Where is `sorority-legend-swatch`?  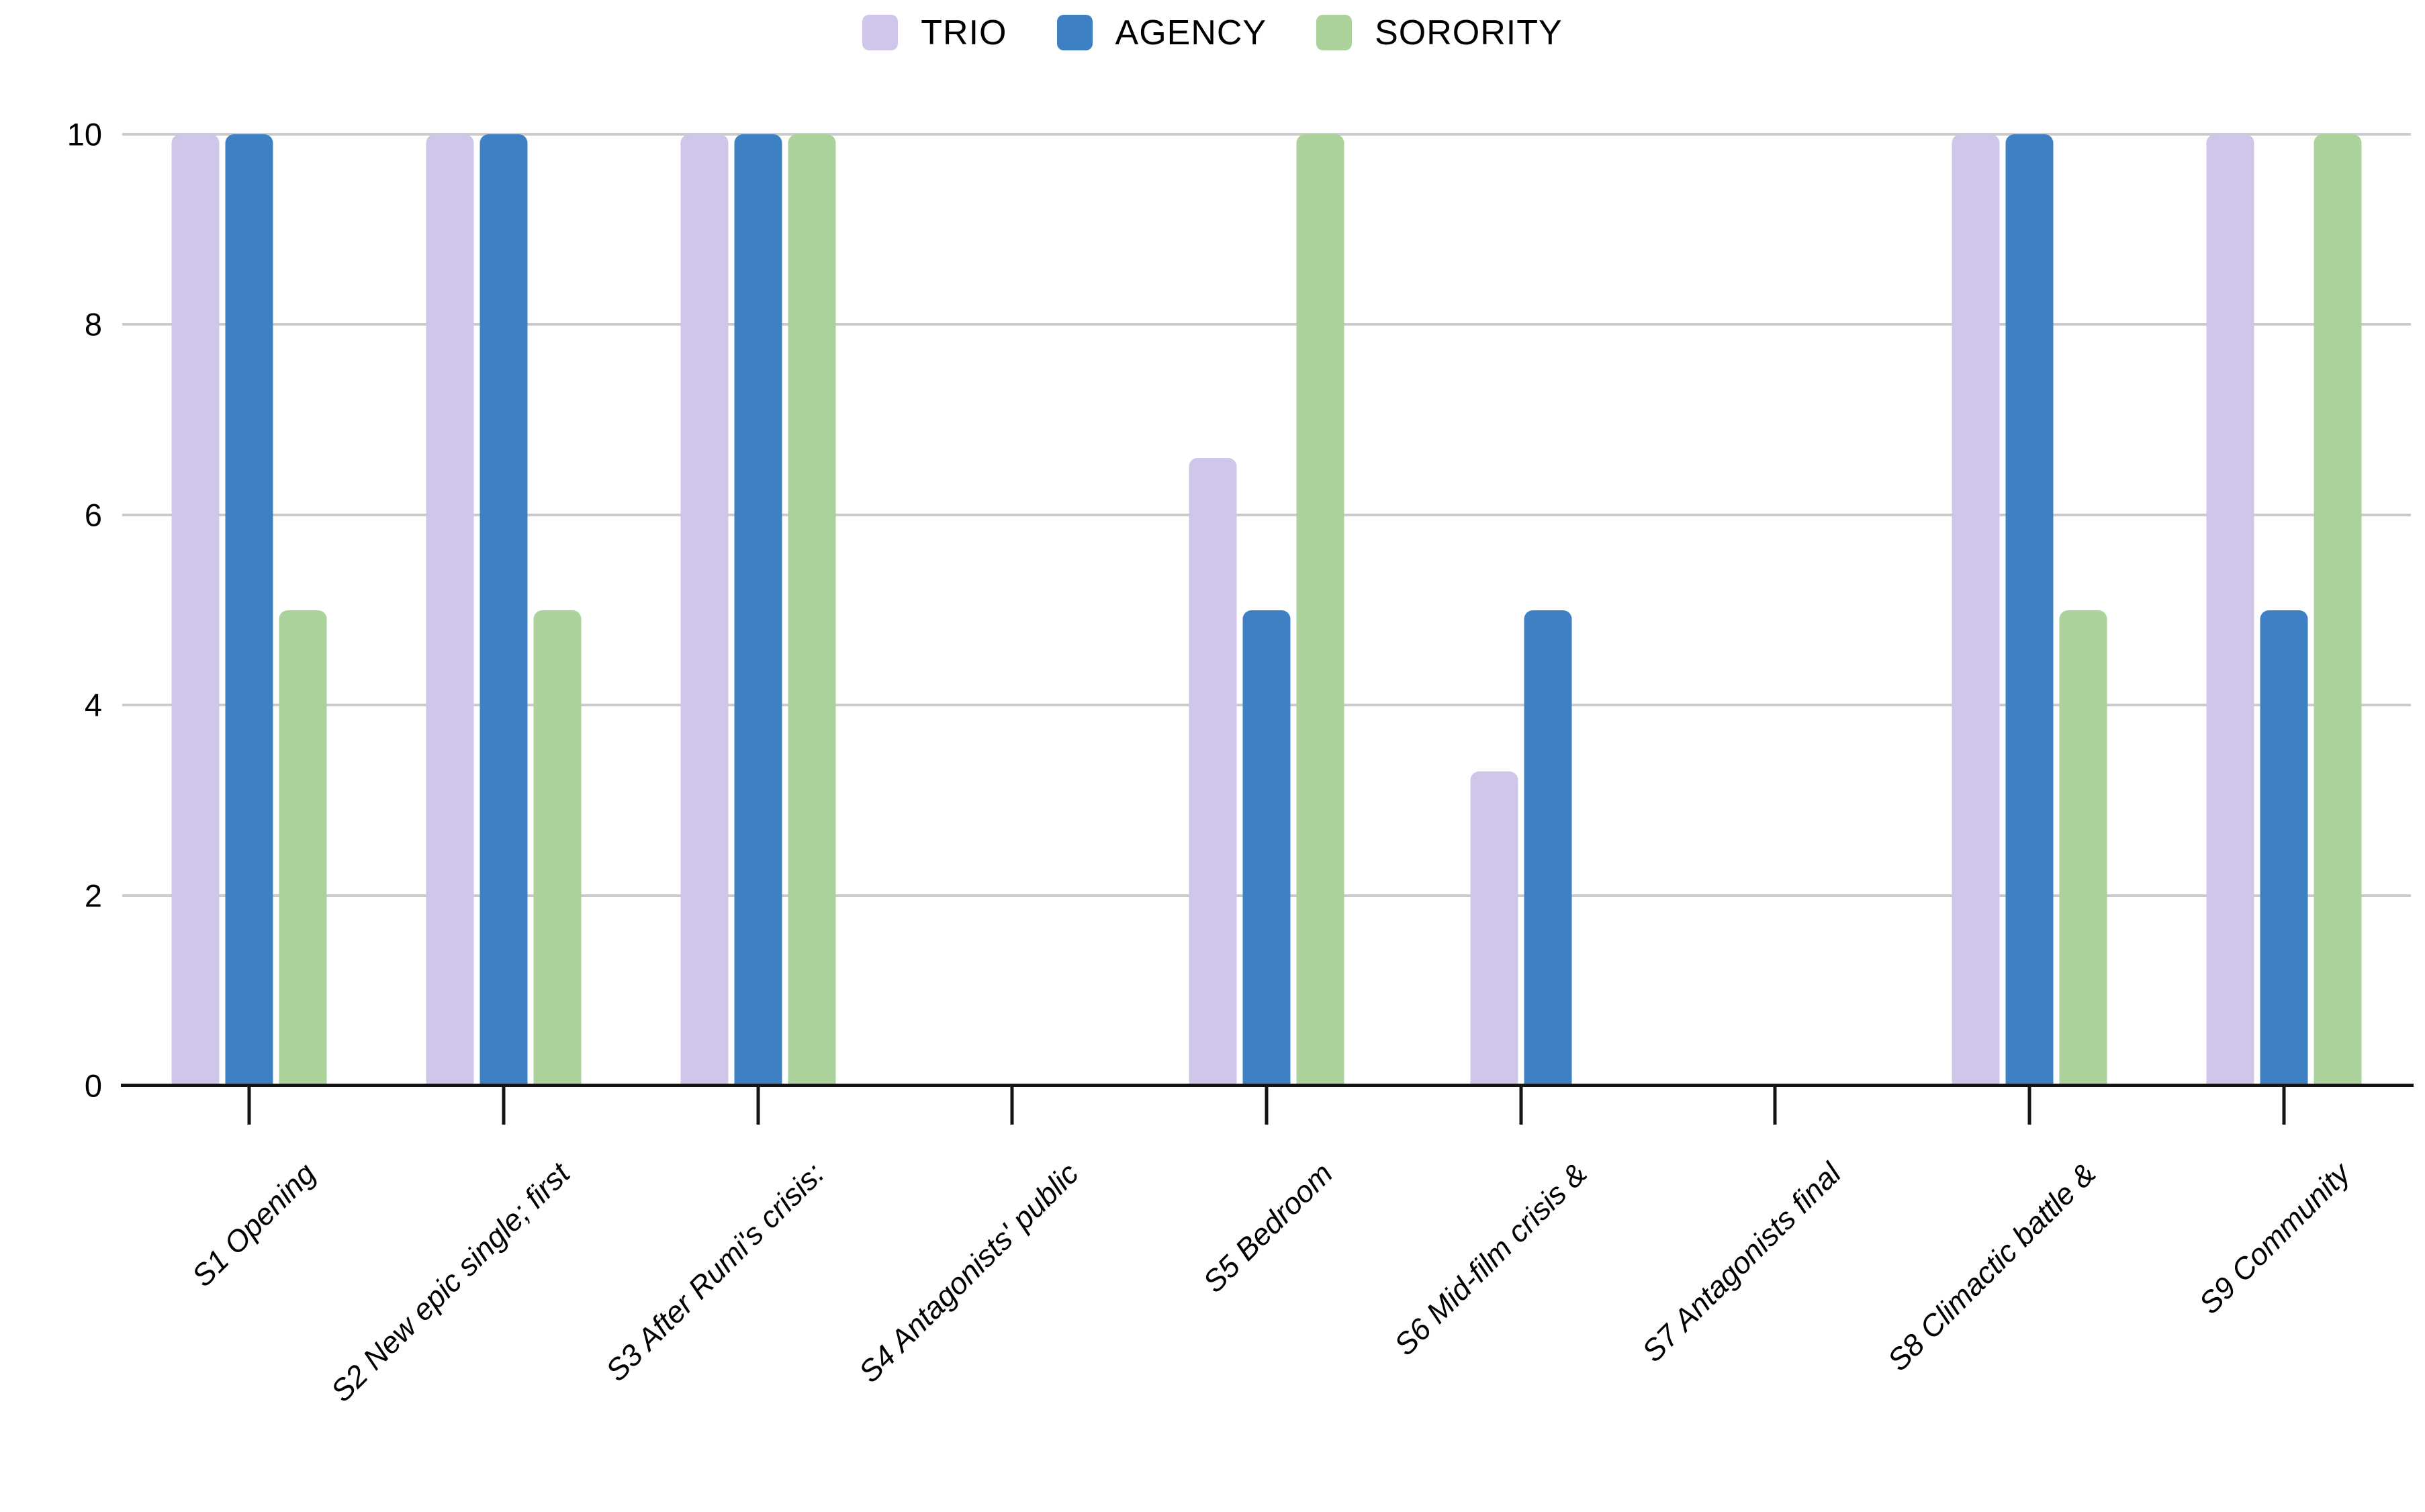
sorority-legend-swatch is located at coordinates (1334, 32).